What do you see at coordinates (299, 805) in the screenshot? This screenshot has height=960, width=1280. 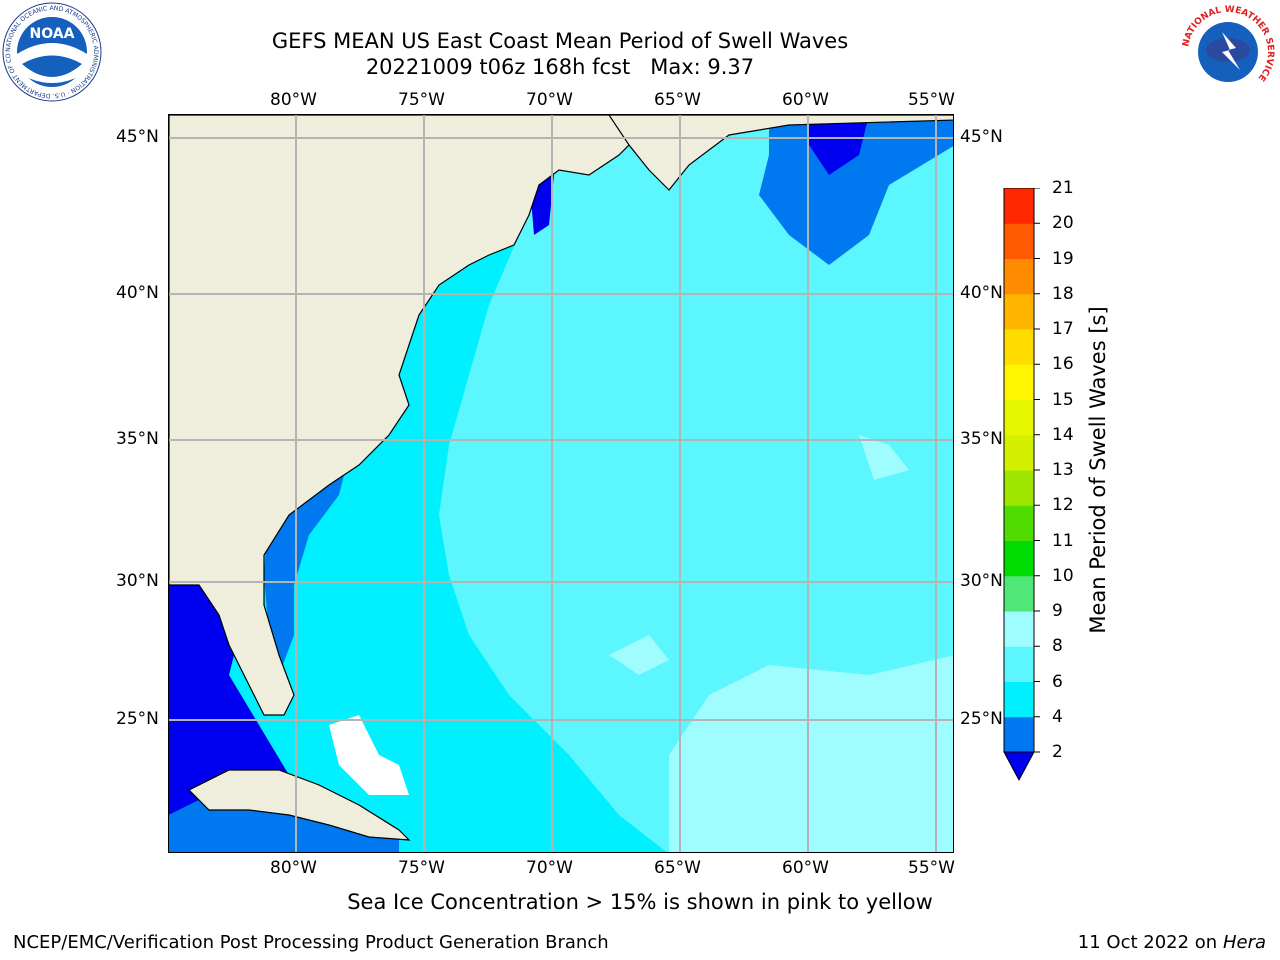 I see `cuba-land` at bounding box center [299, 805].